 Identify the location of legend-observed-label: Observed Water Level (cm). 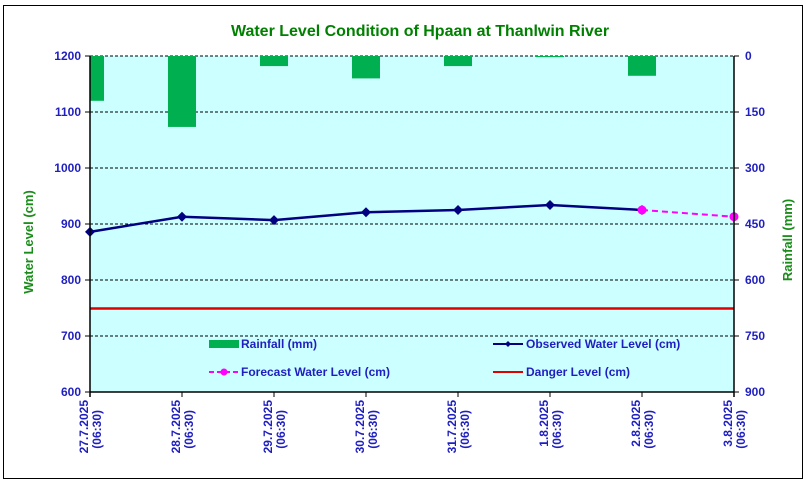
(603, 344).